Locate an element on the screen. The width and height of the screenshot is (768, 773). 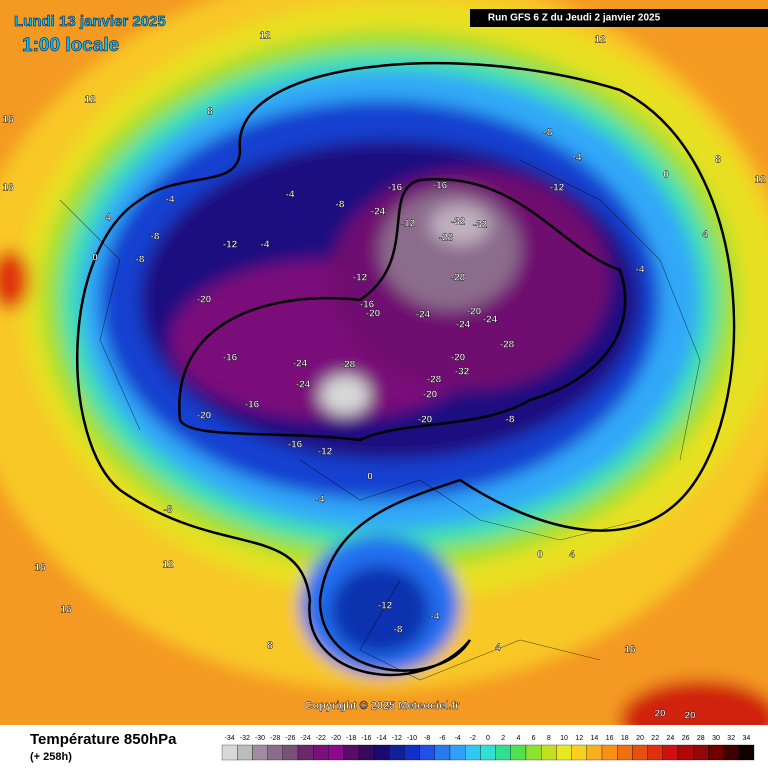
scale-tick: 26 is located at coordinates (686, 738).